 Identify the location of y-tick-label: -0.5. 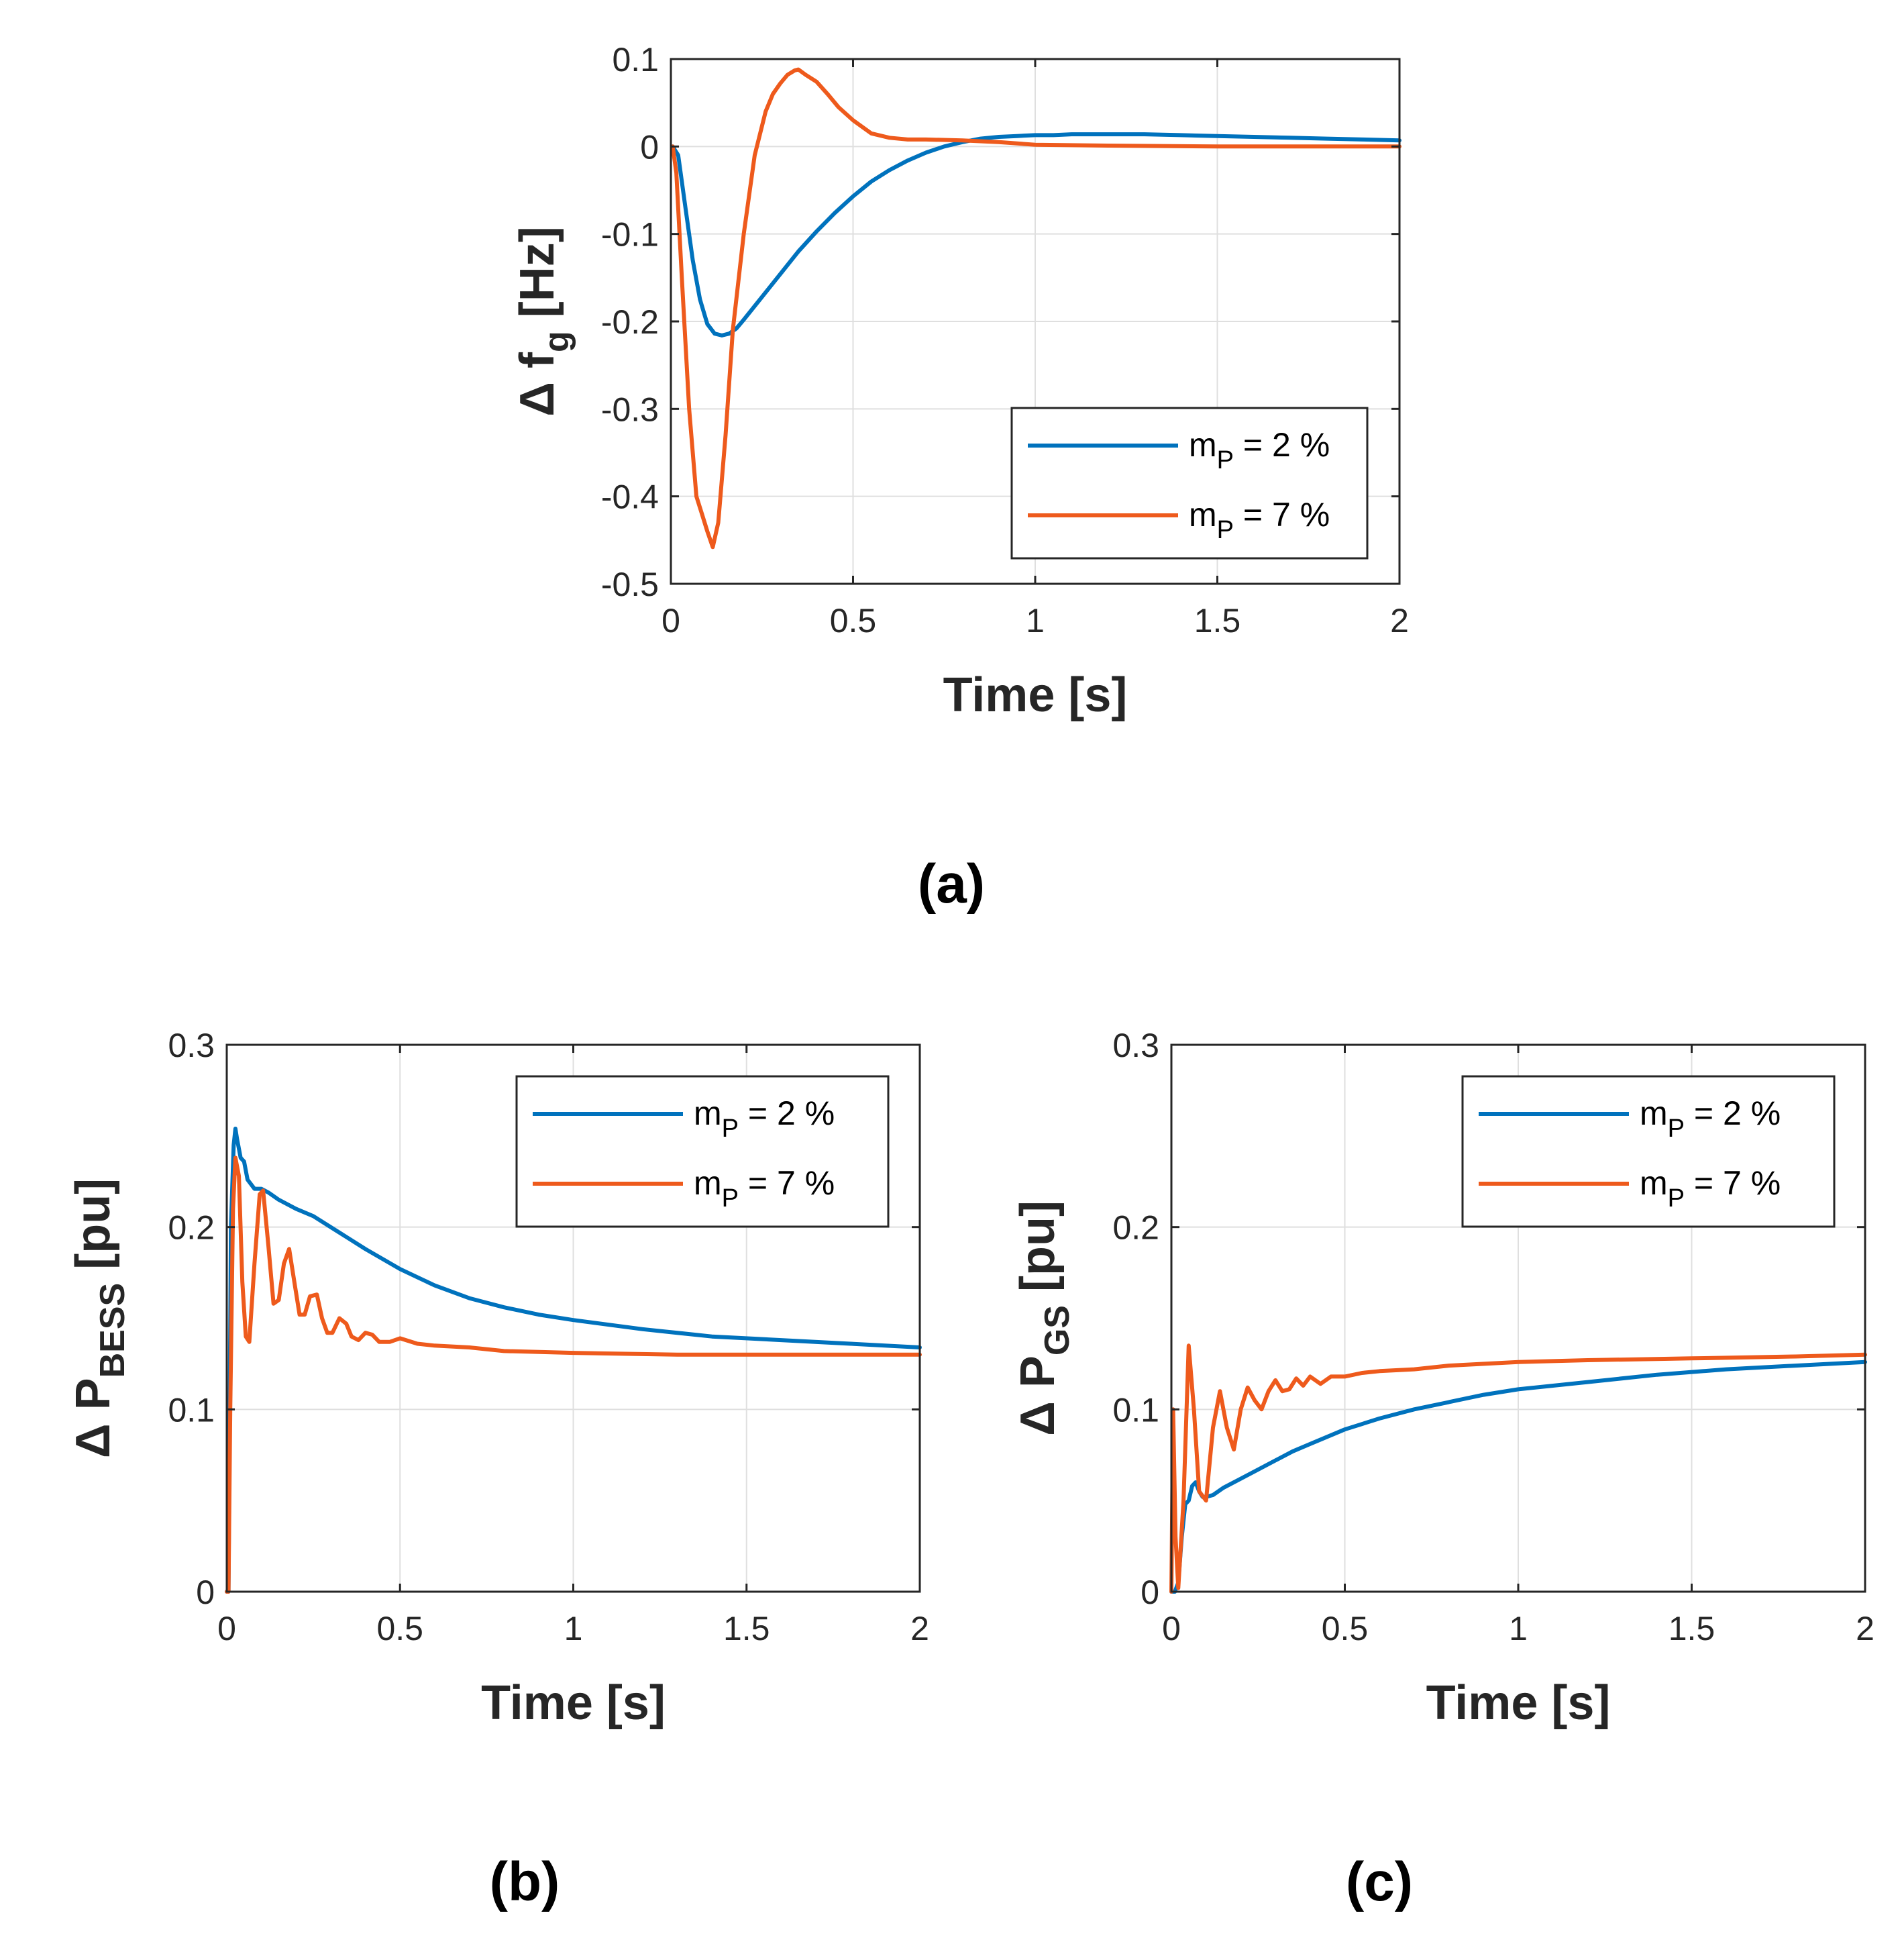
(630, 584).